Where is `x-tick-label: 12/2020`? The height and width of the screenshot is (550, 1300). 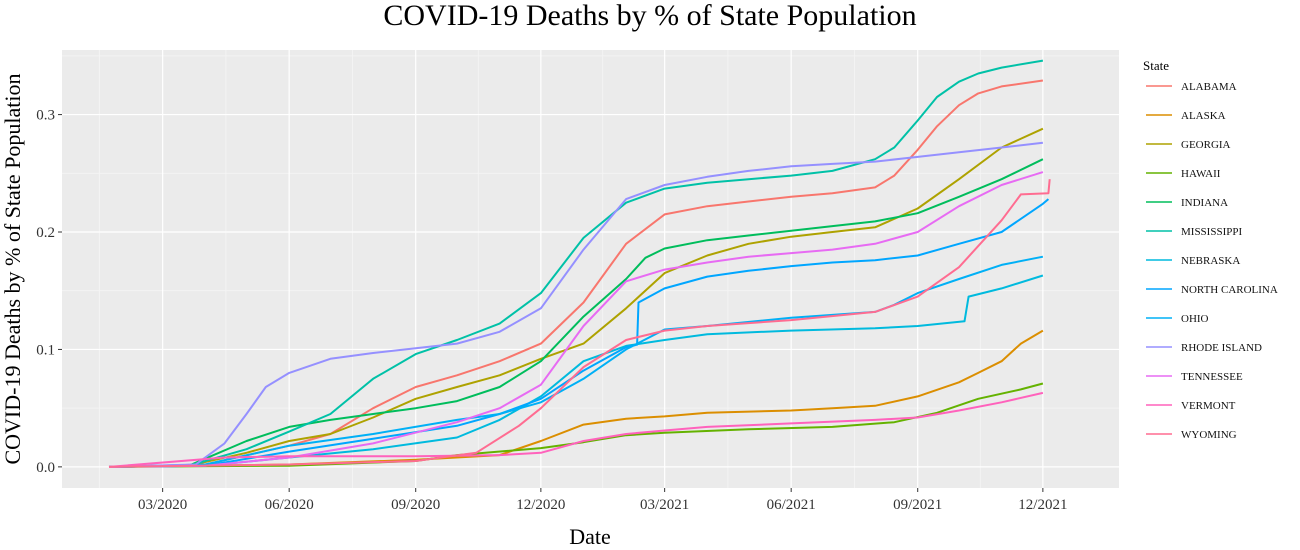 x-tick-label: 12/2020 is located at coordinates (540, 505).